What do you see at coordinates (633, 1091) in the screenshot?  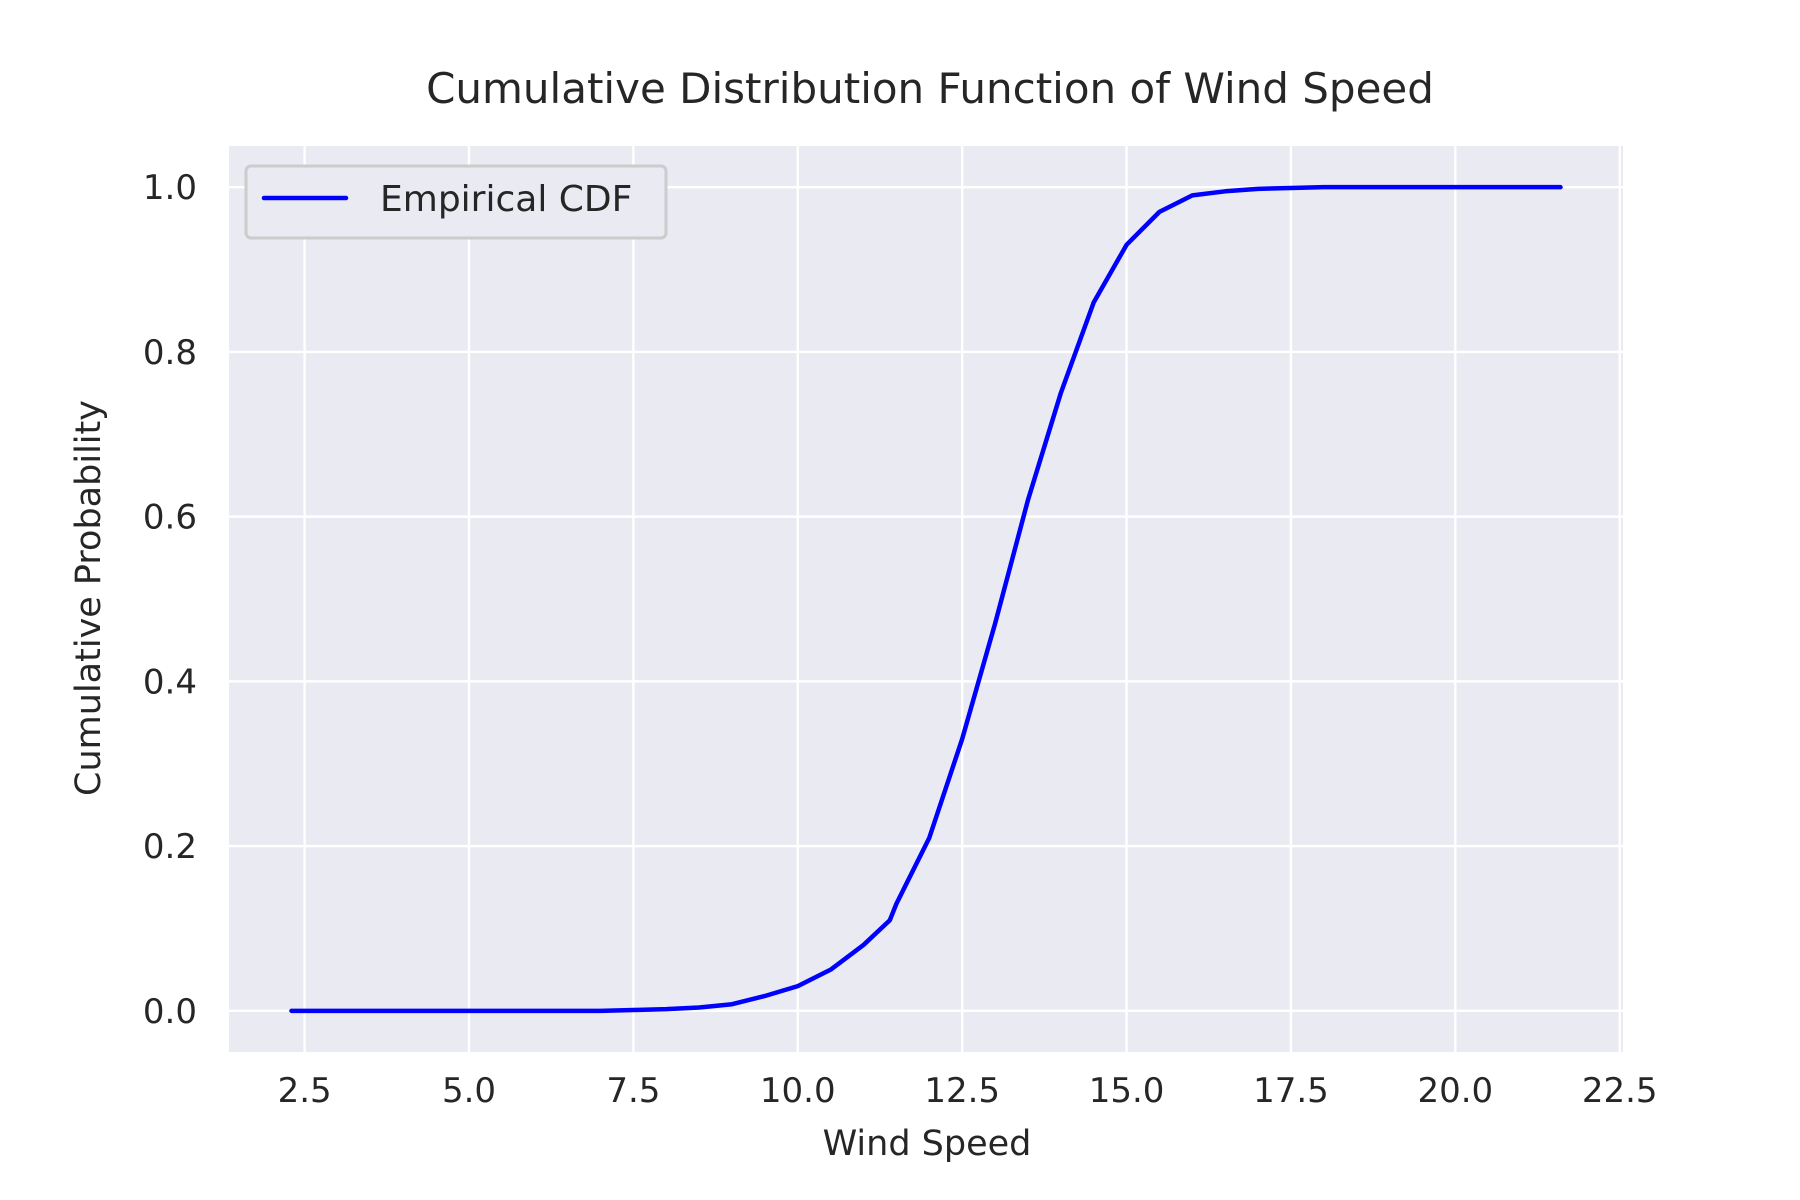 I see `x-tick-label: 7.5` at bounding box center [633, 1091].